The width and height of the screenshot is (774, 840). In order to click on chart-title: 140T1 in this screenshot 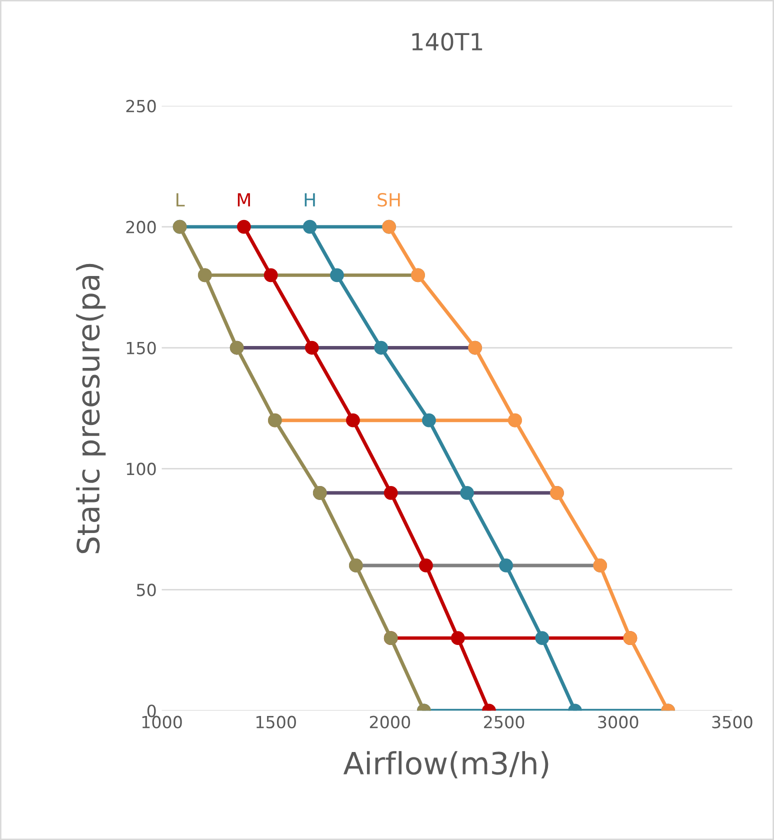, I will do `click(447, 41)`.